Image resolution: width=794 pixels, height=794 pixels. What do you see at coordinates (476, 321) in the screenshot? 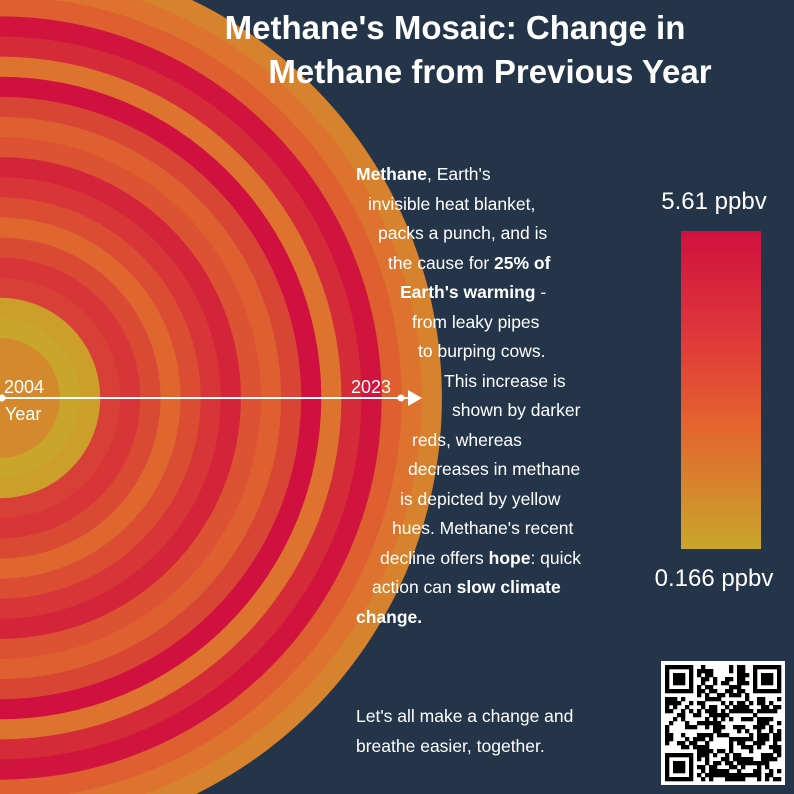
I see `description-text-run: from leaky pipes` at bounding box center [476, 321].